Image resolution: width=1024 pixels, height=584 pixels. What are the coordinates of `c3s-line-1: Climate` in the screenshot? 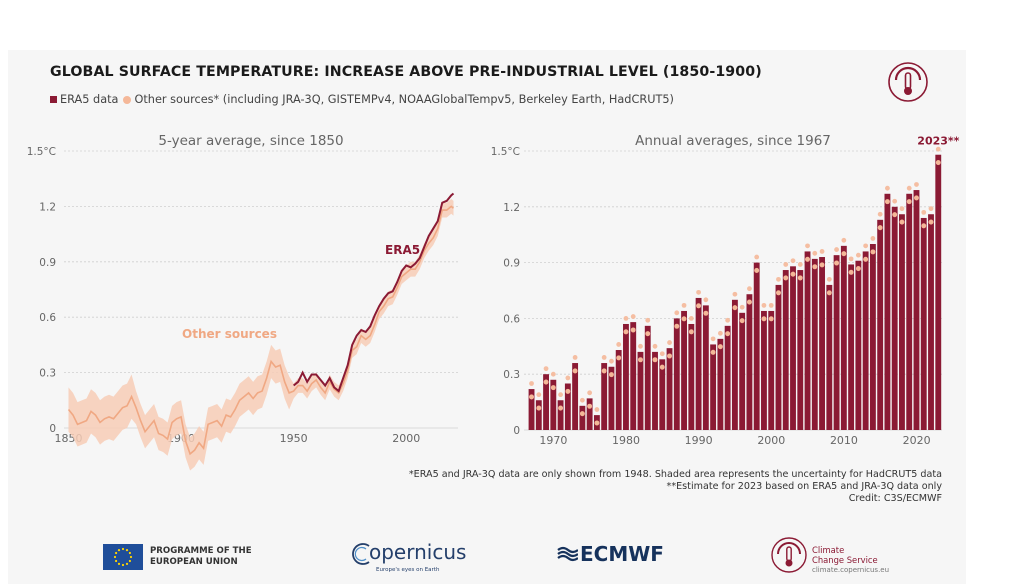 It's located at (828, 550).